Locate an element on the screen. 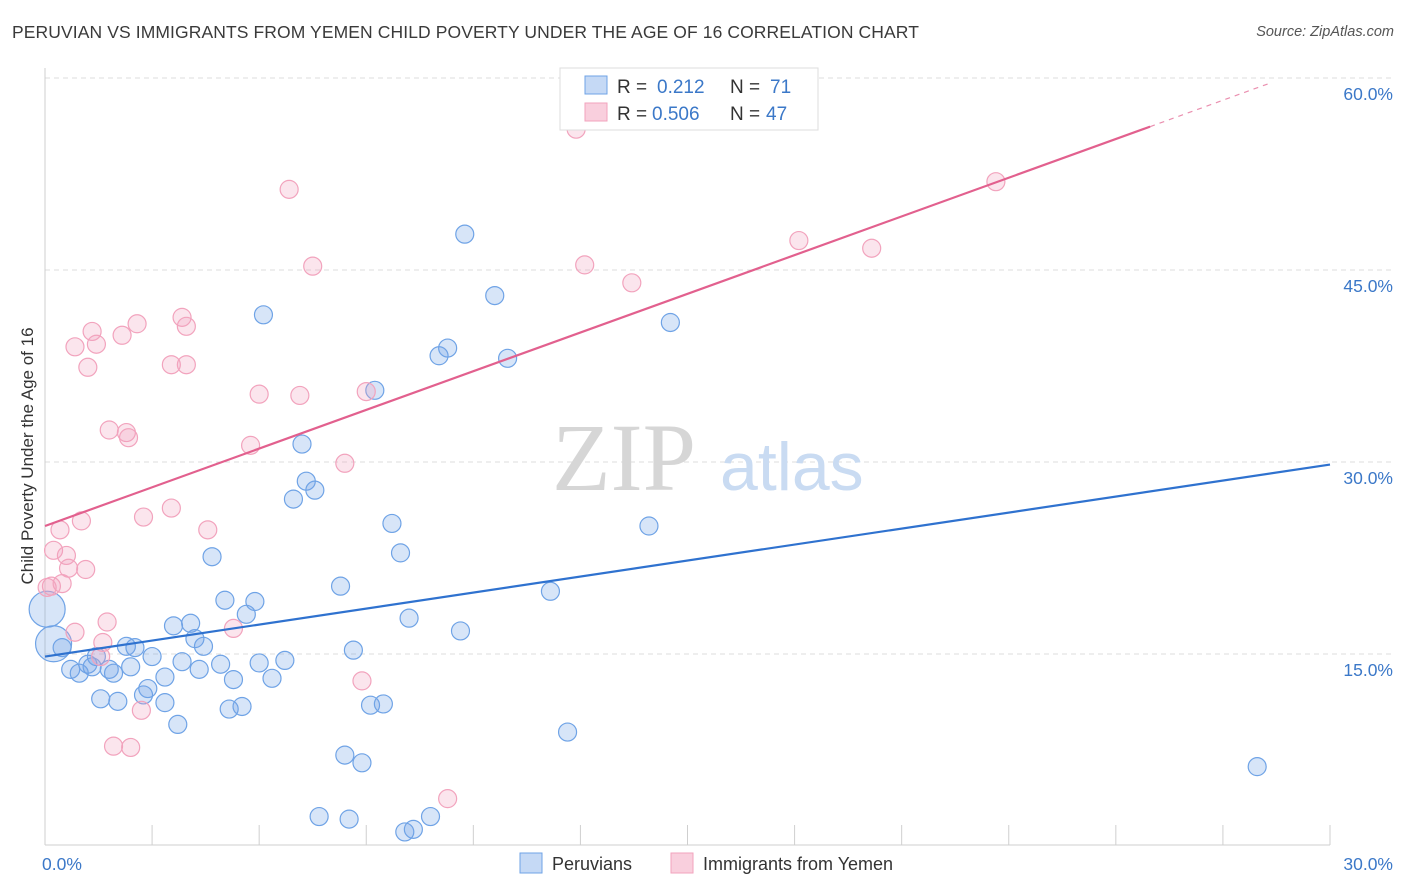  watermark: ZIP atlas is located at coordinates (708, 457).